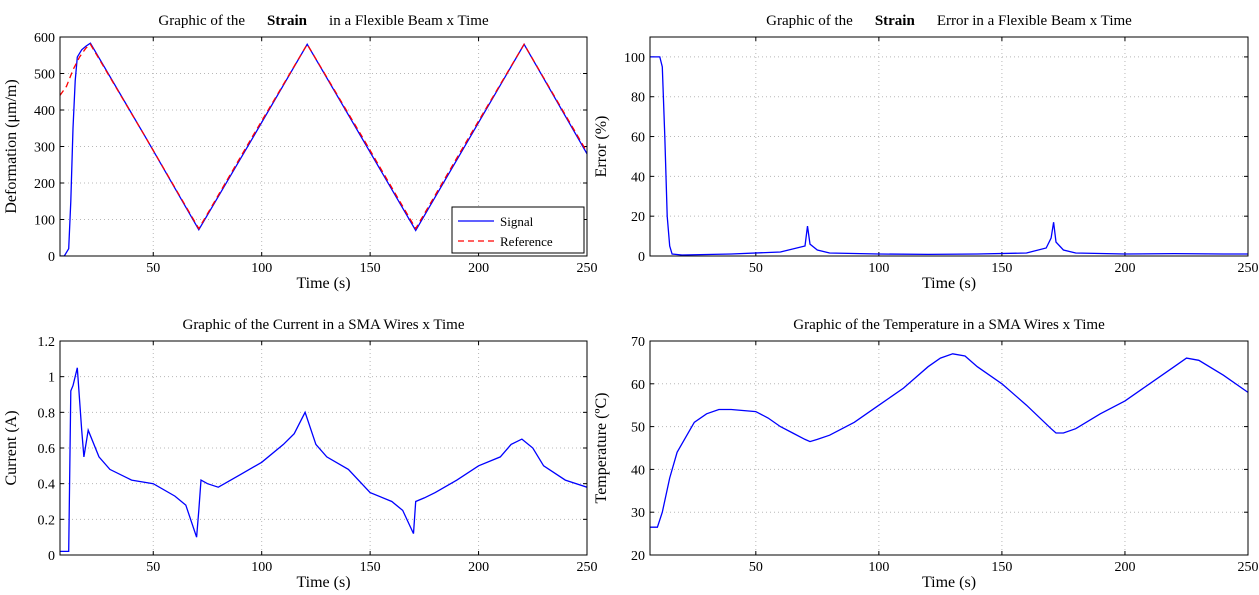  What do you see at coordinates (44, 148) in the screenshot?
I see `y-tick-label: 300` at bounding box center [44, 148].